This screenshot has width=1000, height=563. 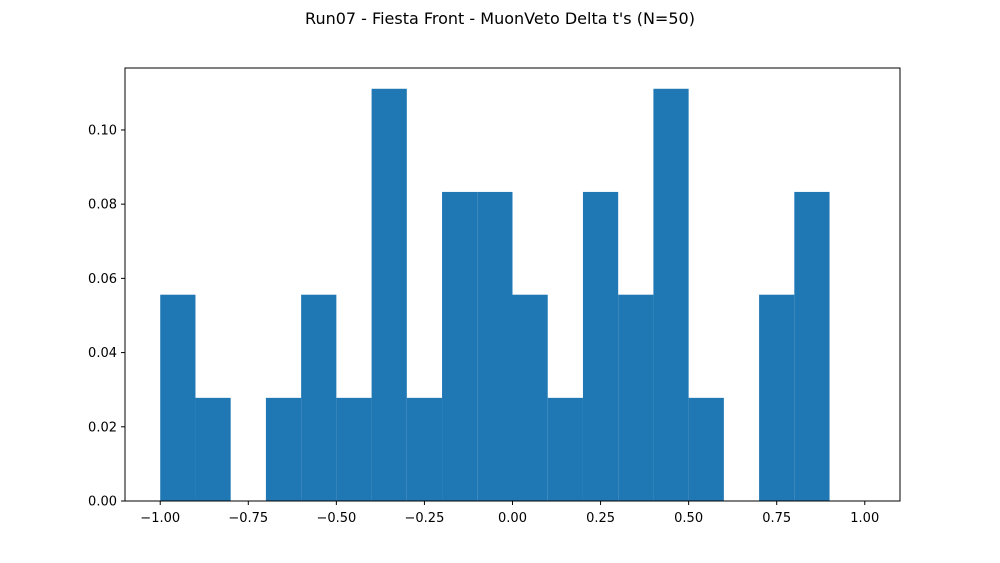 What do you see at coordinates (776, 518) in the screenshot?
I see `x-tick-label: 0.75` at bounding box center [776, 518].